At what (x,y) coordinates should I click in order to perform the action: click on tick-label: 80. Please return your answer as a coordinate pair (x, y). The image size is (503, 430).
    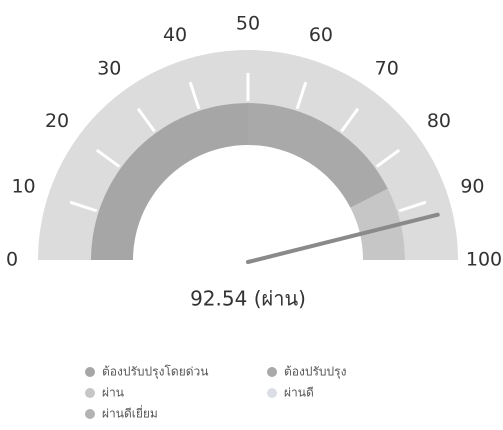
    Looking at the image, I should click on (439, 121).